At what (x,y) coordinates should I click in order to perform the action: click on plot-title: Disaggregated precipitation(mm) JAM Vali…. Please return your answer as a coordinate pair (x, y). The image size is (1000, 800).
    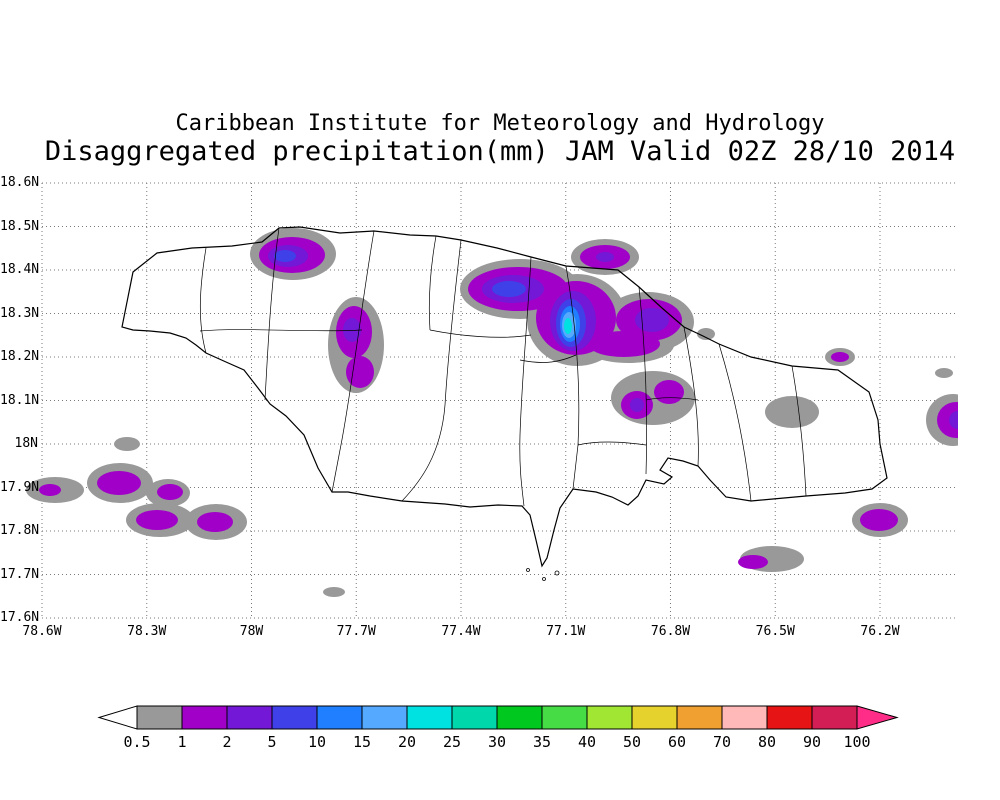
    Looking at the image, I should click on (500, 151).